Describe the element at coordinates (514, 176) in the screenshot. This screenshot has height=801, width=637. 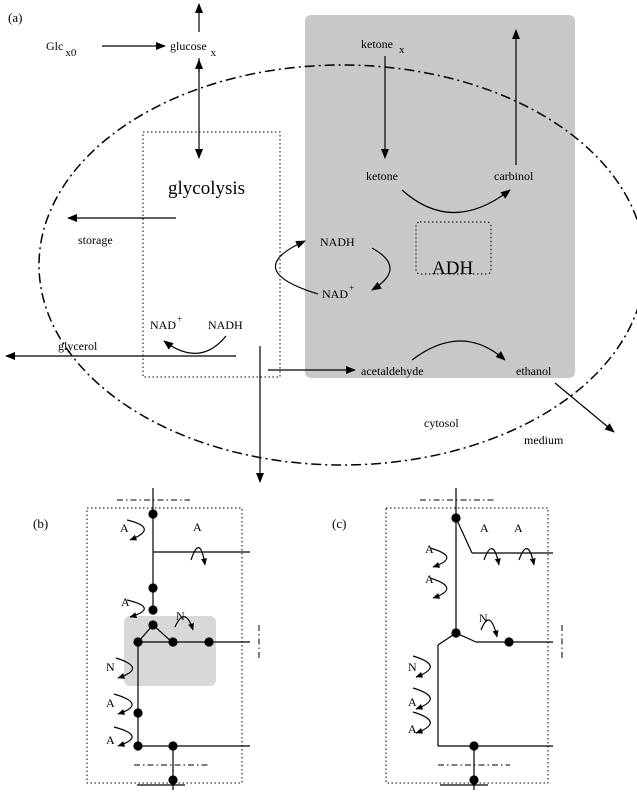
I see `carbinol-label: carbinol` at that location.